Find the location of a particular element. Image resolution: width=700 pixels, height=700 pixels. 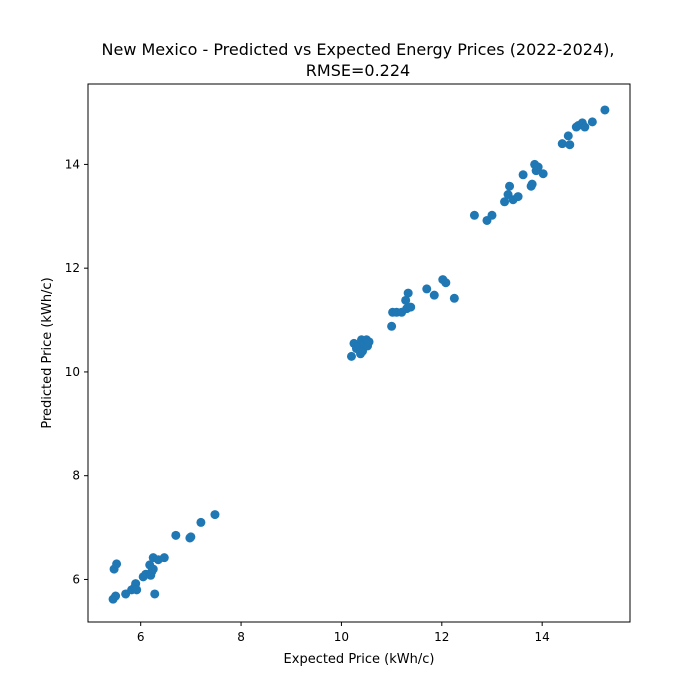

x-axis-ticks: 6 8 10 12 14 is located at coordinates (343, 633).